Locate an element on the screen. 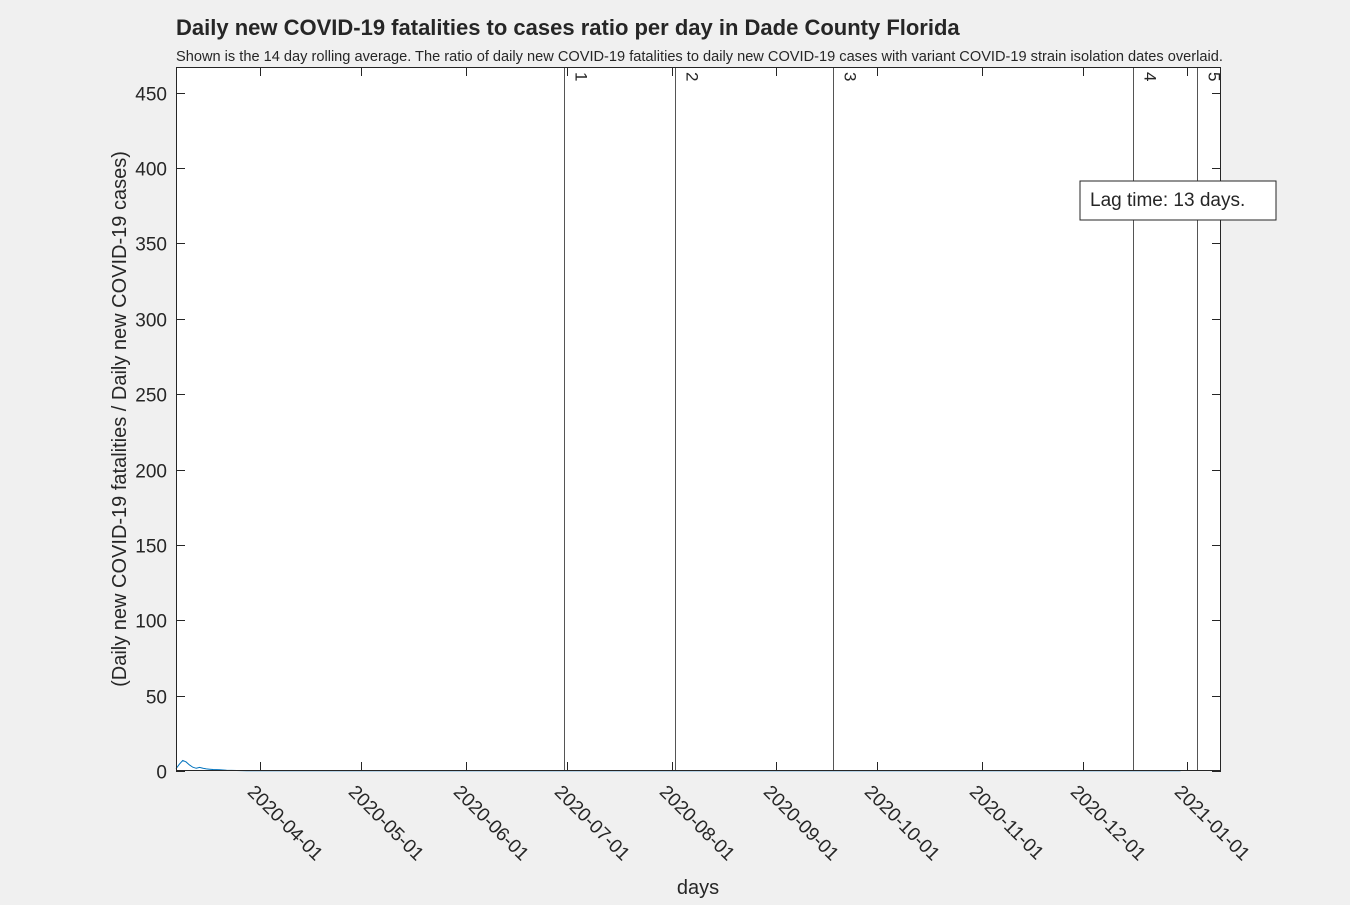 Image resolution: width=1350 pixels, height=905 pixels. y-tick-label-450: 450 is located at coordinates (151, 95).